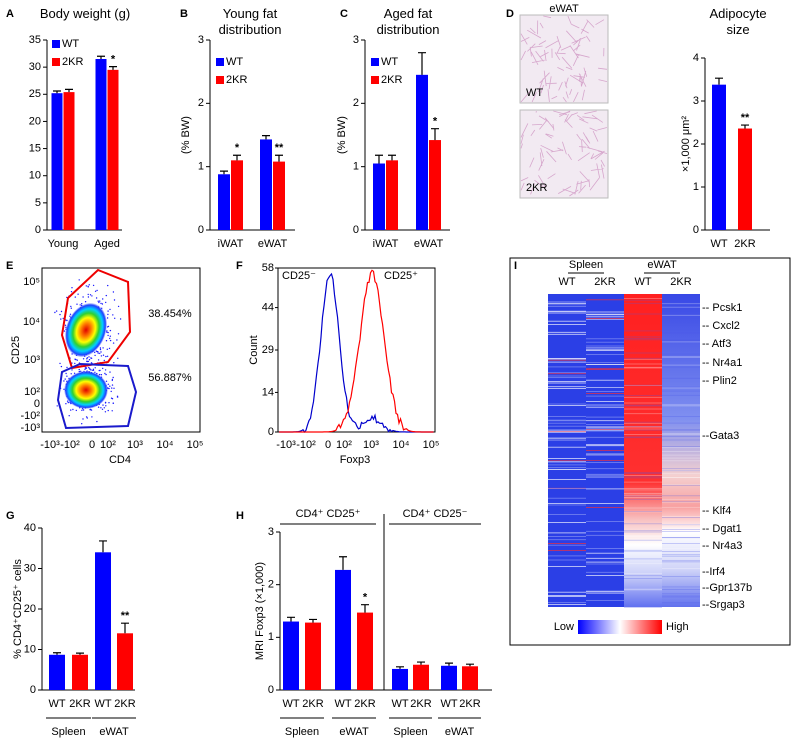 The image size is (796, 748). What do you see at coordinates (356, 350) in the screenshot?
I see `plot-frame` at bounding box center [356, 350].